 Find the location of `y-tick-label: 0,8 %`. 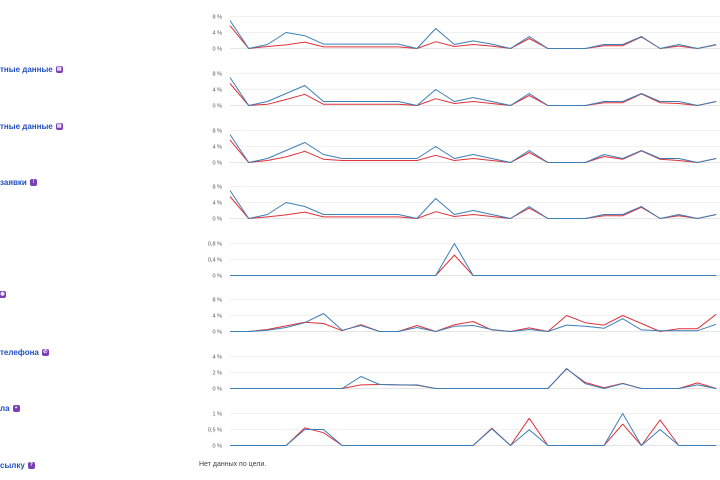

y-tick-label: 0,8 % is located at coordinates (215, 245).